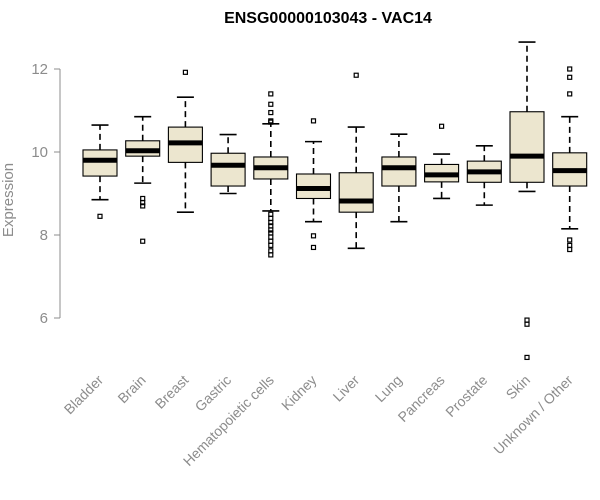  What do you see at coordinates (356, 161) in the screenshot?
I see `box-liver` at bounding box center [356, 161].